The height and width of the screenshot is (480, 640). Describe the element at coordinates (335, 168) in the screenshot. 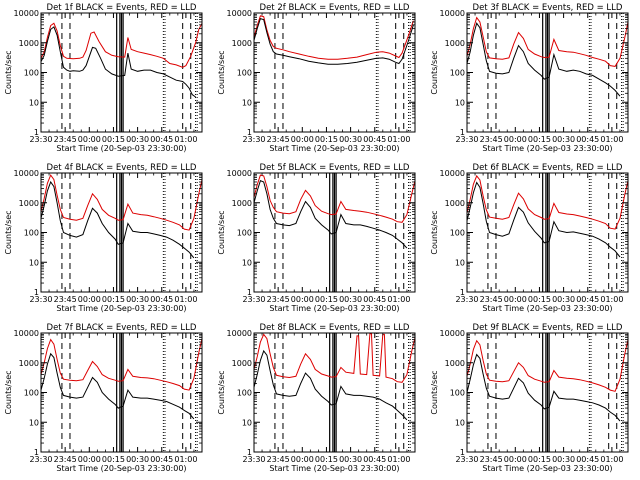

I see `panel-title: Det 5f BLACK = Events, RED = LLD` at that location.